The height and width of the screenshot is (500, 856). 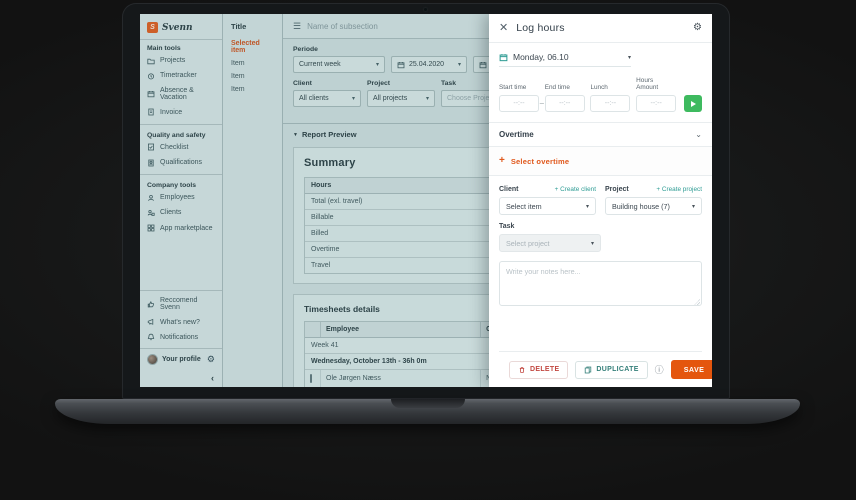 I want to click on settings-gear-icon: ⚙, so click(x=210, y=359).